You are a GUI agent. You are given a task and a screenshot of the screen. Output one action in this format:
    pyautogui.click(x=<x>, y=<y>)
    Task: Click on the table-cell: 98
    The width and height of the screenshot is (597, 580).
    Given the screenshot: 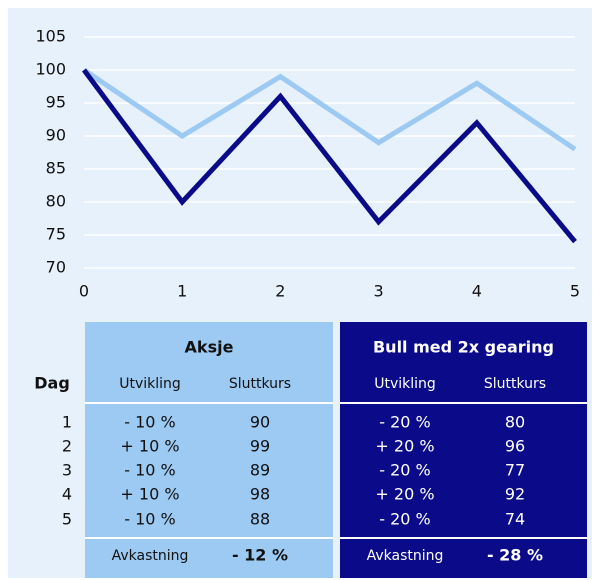 What is the action you would take?
    pyautogui.click(x=260, y=494)
    